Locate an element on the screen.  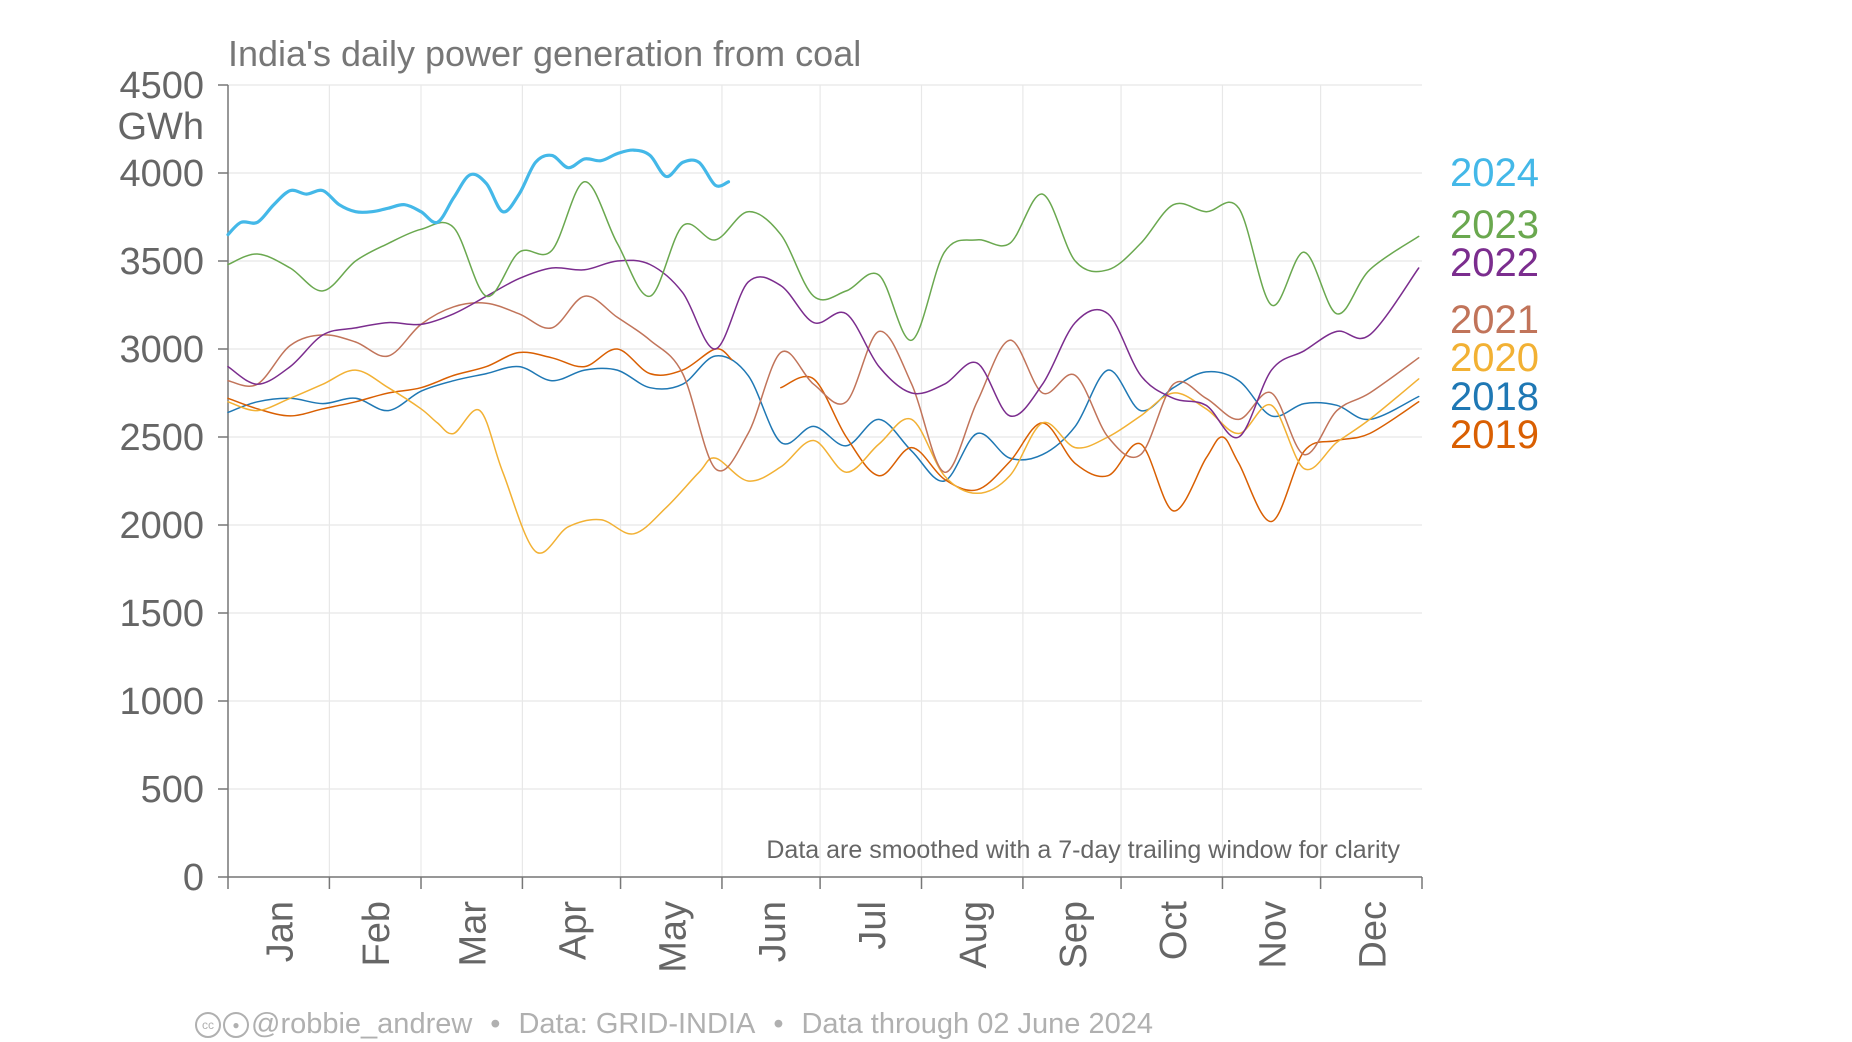
x-axis: Jan Feb Mar Apr May Jun Jul Aug Sep Oct Nov Dec is located at coordinates (825, 924).